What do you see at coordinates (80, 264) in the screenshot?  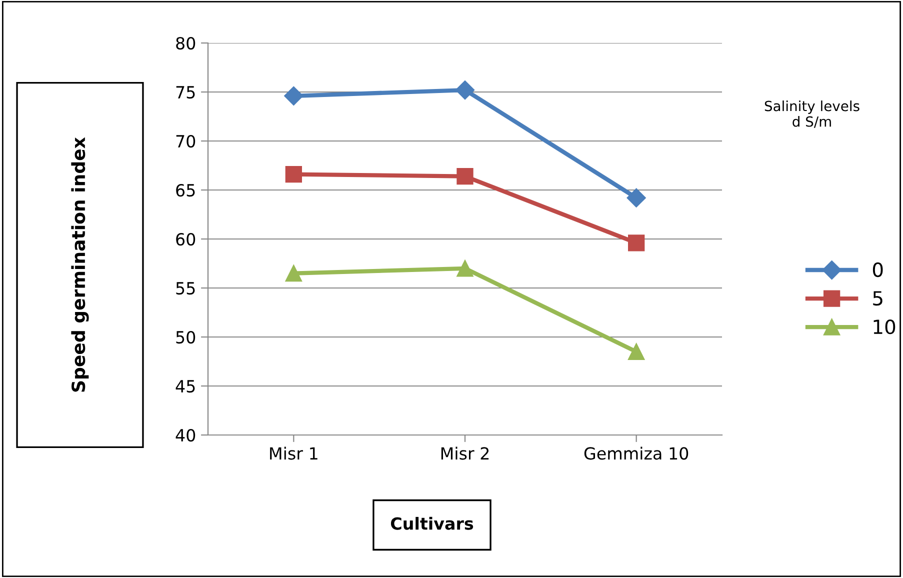 I see `y-axis-title: Speed germination index` at bounding box center [80, 264].